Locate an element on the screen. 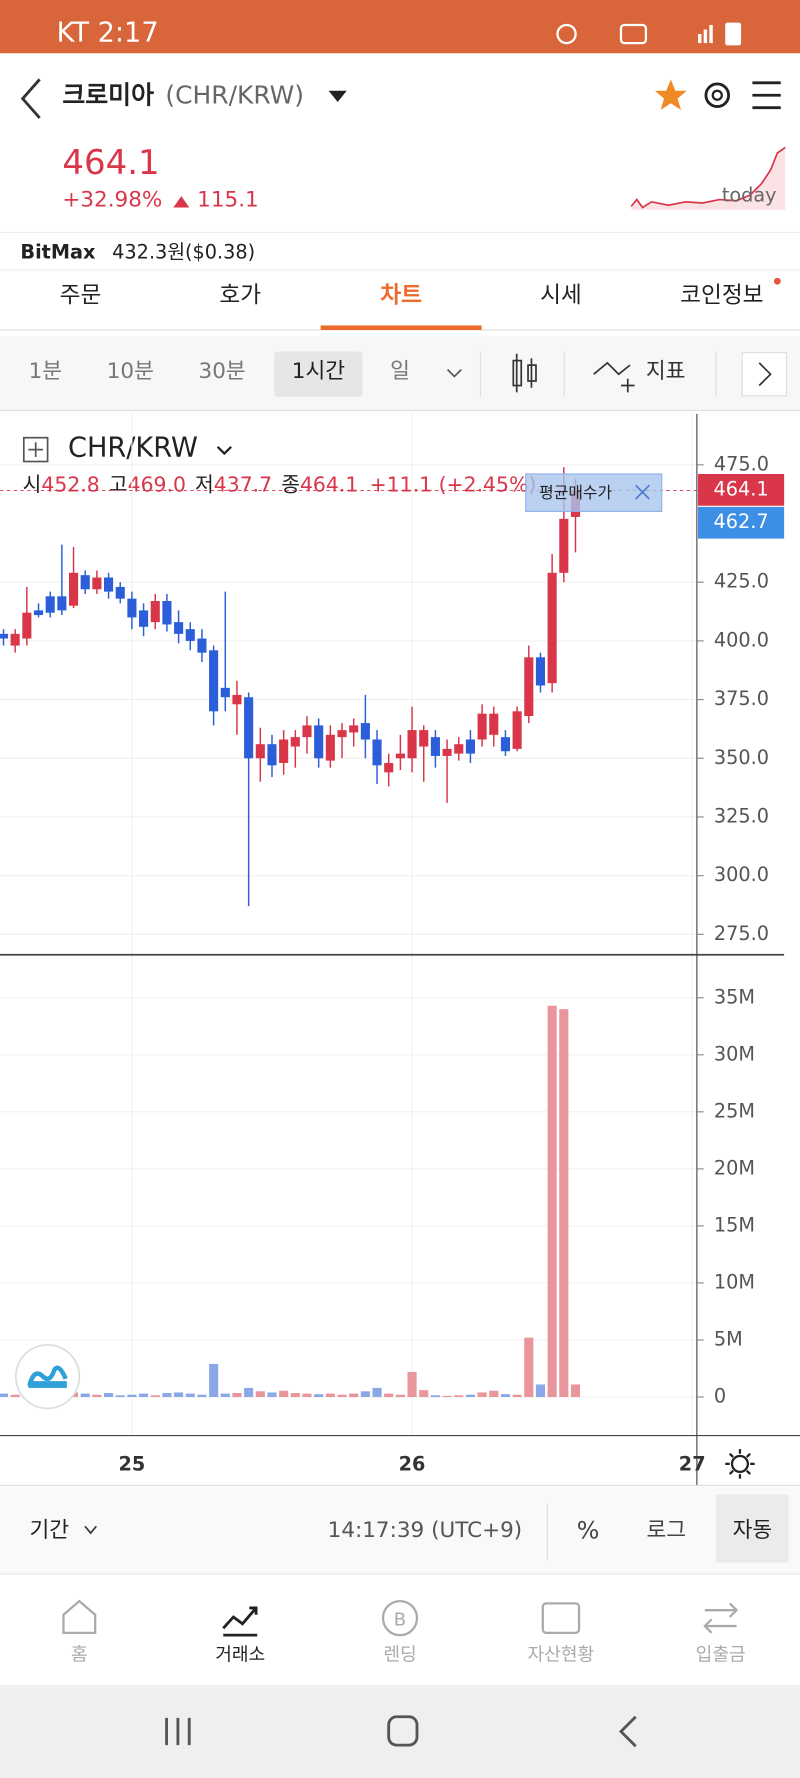  candle-type-button is located at coordinates (524, 373).